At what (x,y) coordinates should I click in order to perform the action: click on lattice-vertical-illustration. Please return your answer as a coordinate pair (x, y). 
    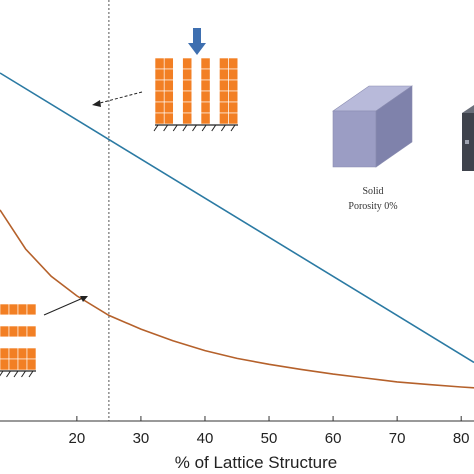
    Looking at the image, I should click on (196, 80).